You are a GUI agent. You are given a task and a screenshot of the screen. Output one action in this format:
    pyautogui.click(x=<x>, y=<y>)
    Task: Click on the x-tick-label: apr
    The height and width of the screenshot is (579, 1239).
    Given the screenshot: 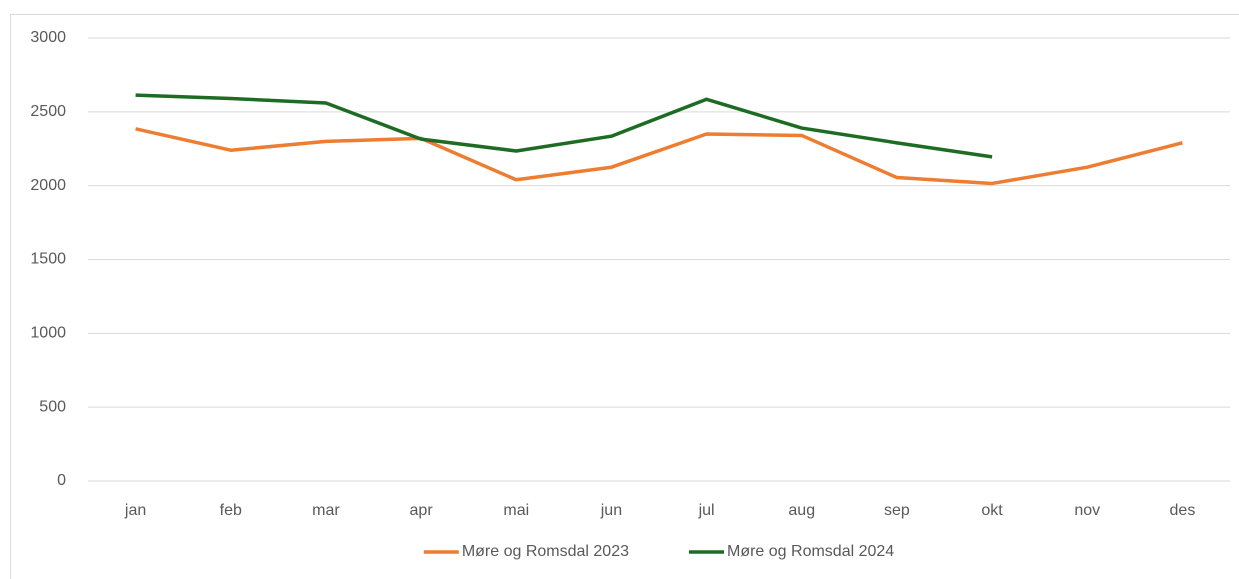 What is the action you would take?
    pyautogui.click(x=422, y=510)
    